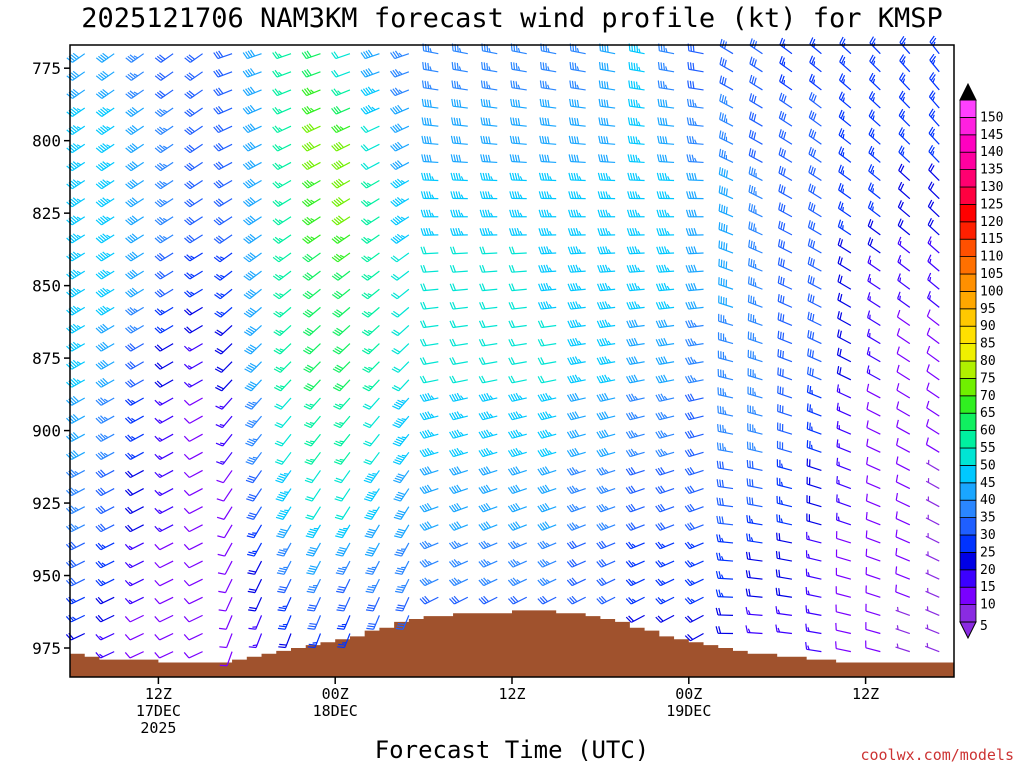  What do you see at coordinates (988, 518) in the screenshot?
I see `colorbar-label: 35` at bounding box center [988, 518].